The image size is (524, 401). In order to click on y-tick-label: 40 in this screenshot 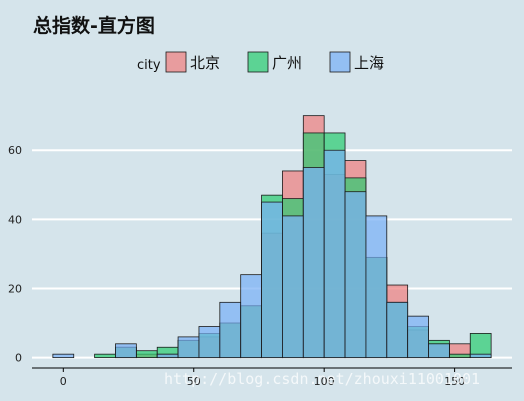, I will do `click(15, 219)`.